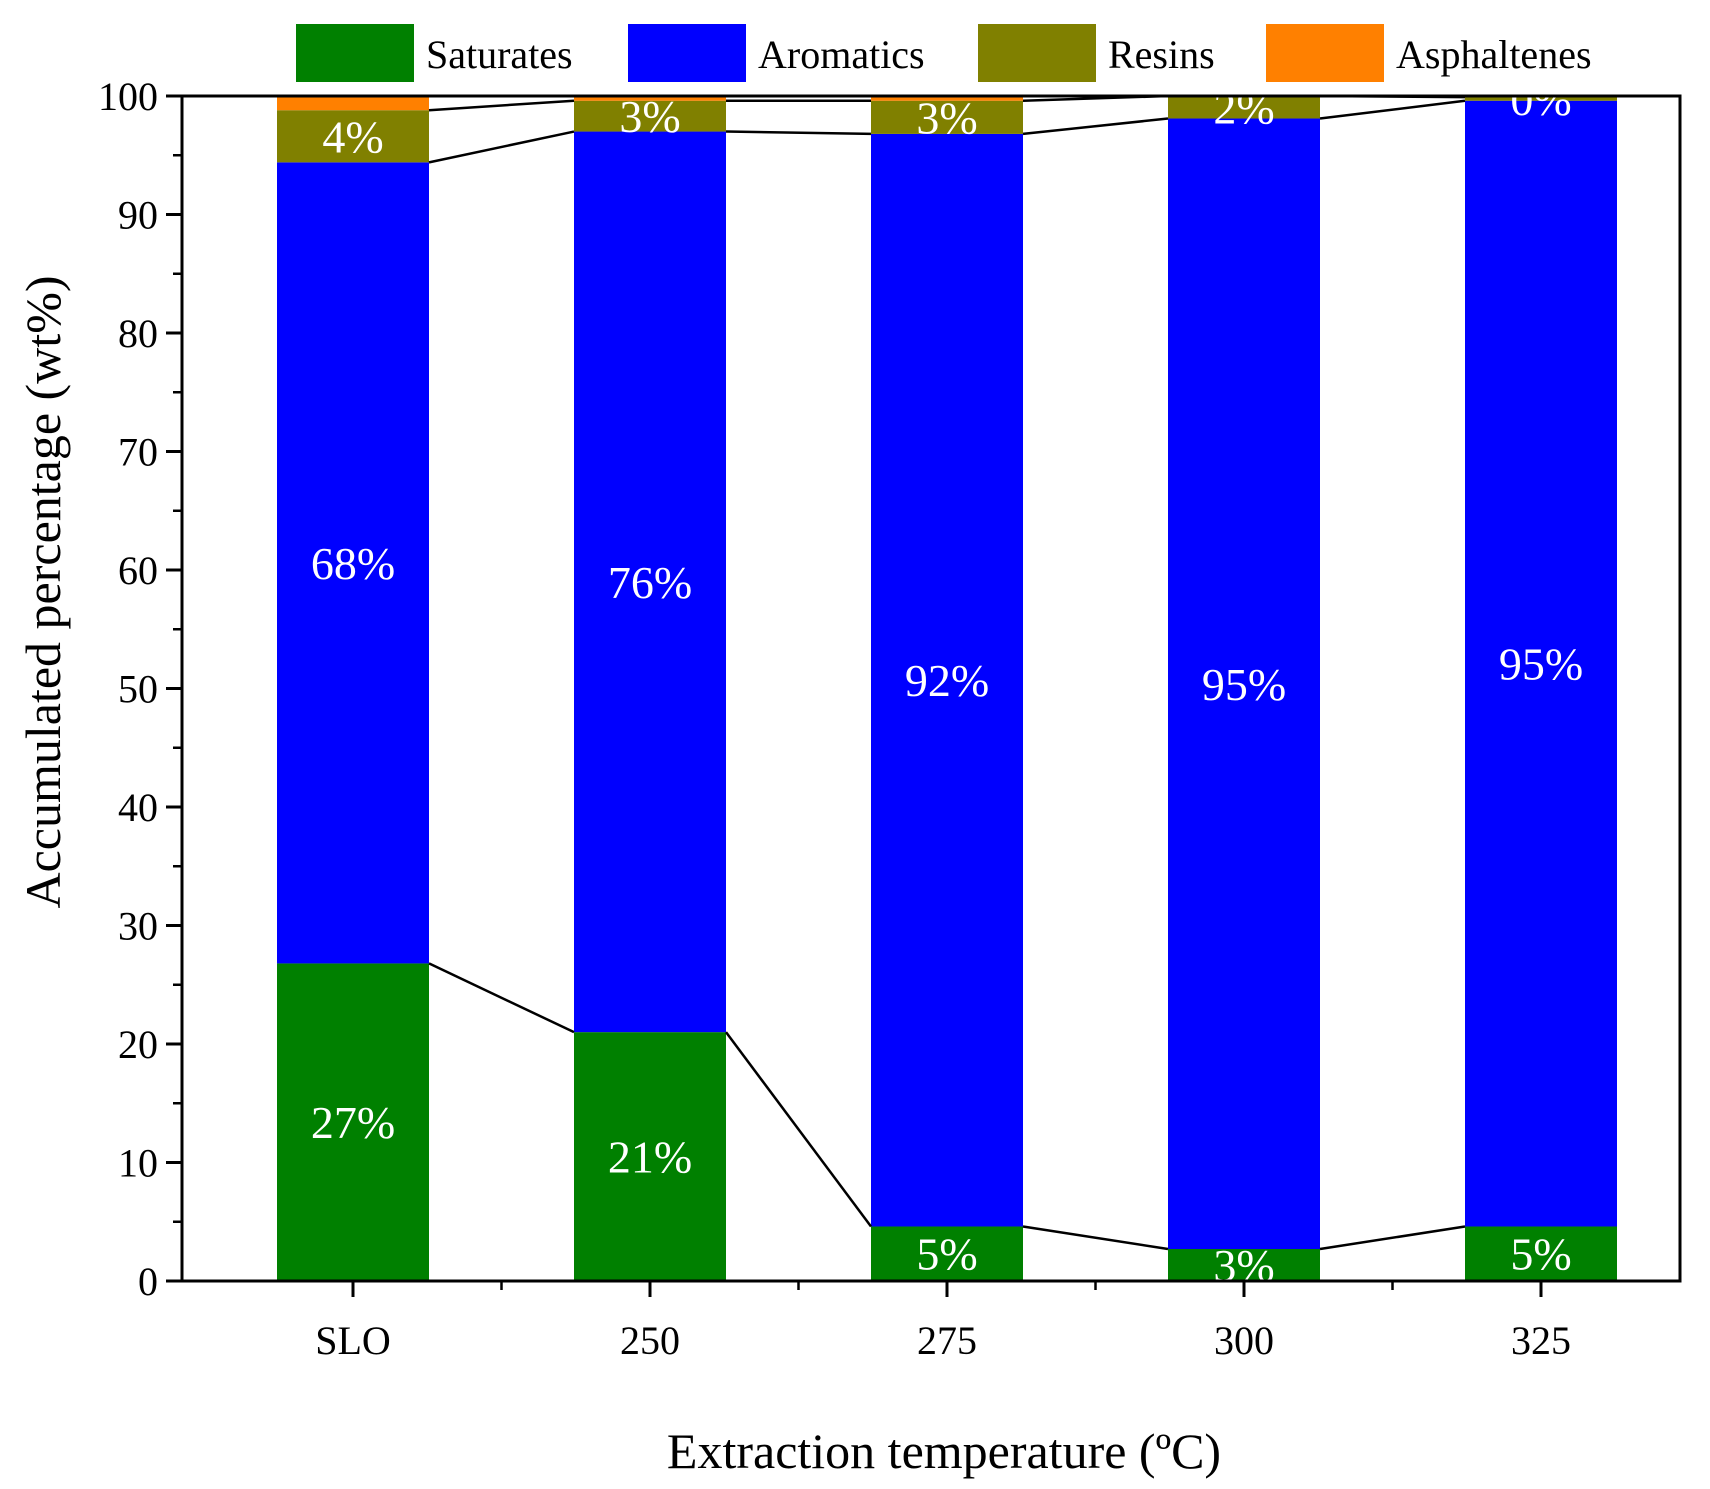 Image resolution: width=1710 pixels, height=1489 pixels. Describe the element at coordinates (1541, 1340) in the screenshot. I see `x-tick-label-325: 325` at that location.